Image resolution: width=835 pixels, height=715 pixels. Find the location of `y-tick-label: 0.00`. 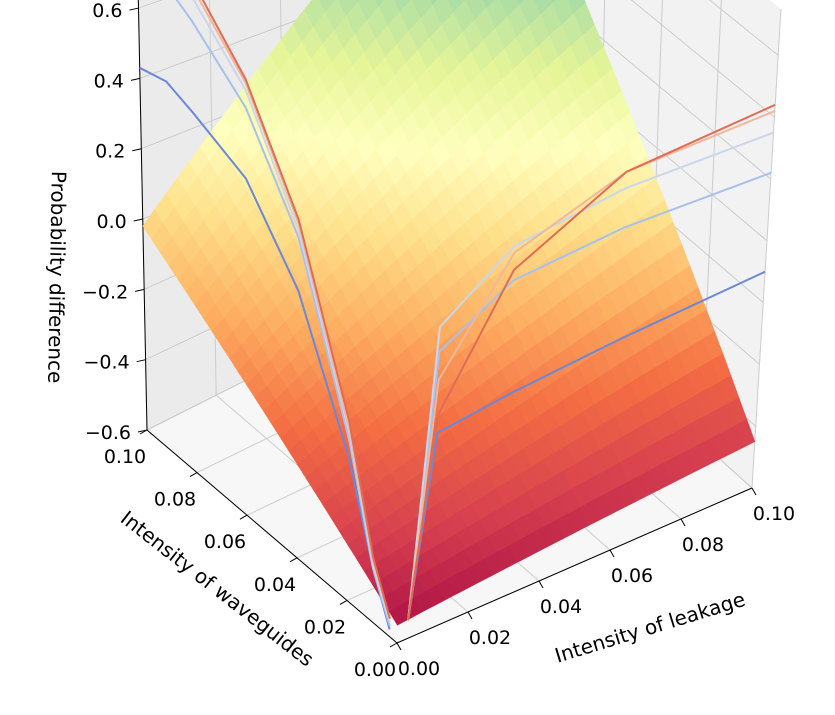

y-tick-label: 0.00 is located at coordinates (375, 670).